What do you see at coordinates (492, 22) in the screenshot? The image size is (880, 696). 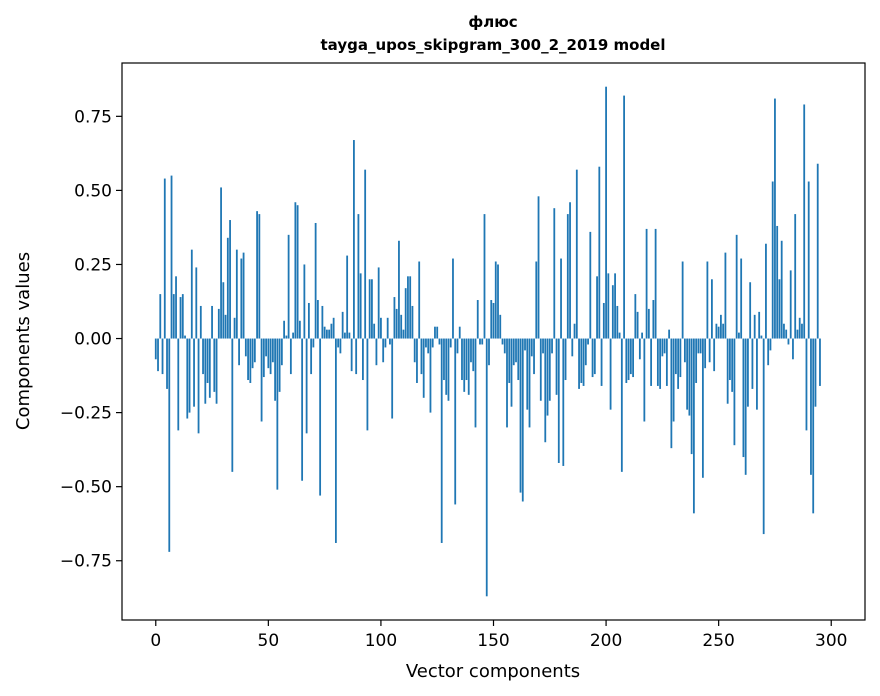 I see `chart-title: флюс` at bounding box center [492, 22].